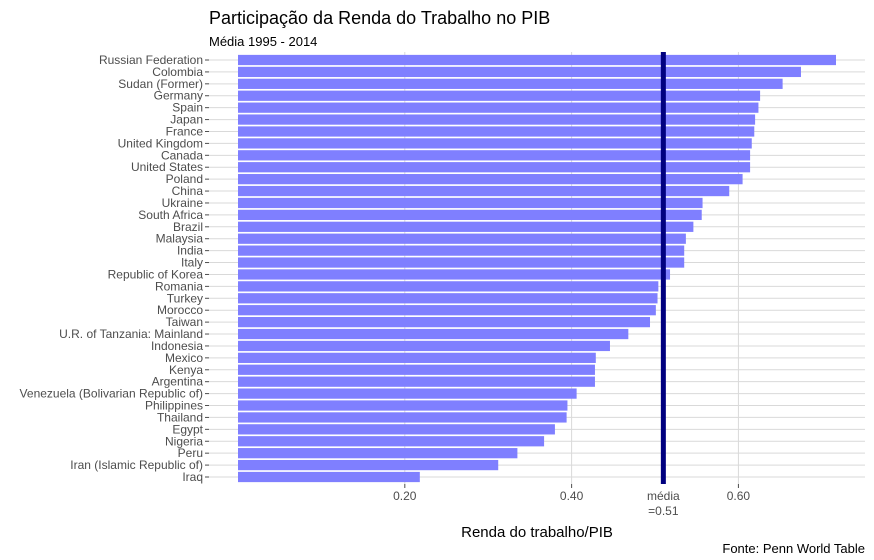 The width and height of the screenshot is (874, 560). What do you see at coordinates (177, 346) in the screenshot?
I see `y-tick-label: Indonesia` at bounding box center [177, 346].